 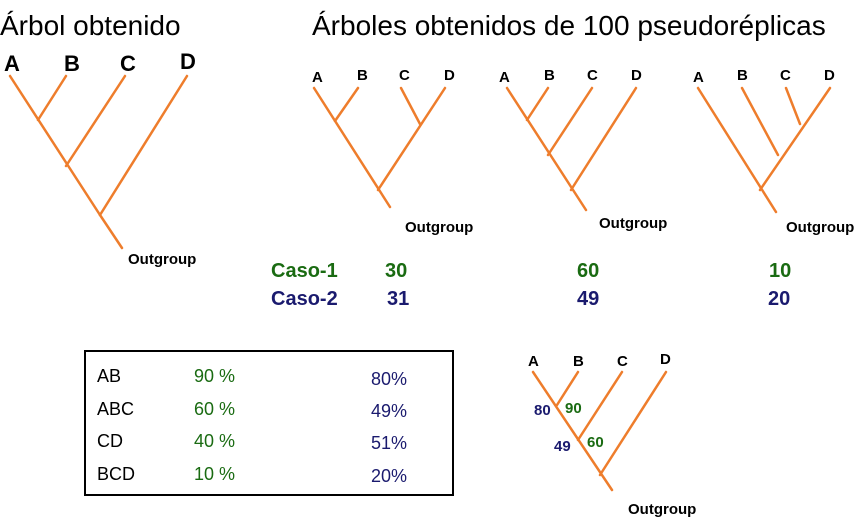 I want to click on clade-caso1-freq: 10 %, so click(x=215, y=474).